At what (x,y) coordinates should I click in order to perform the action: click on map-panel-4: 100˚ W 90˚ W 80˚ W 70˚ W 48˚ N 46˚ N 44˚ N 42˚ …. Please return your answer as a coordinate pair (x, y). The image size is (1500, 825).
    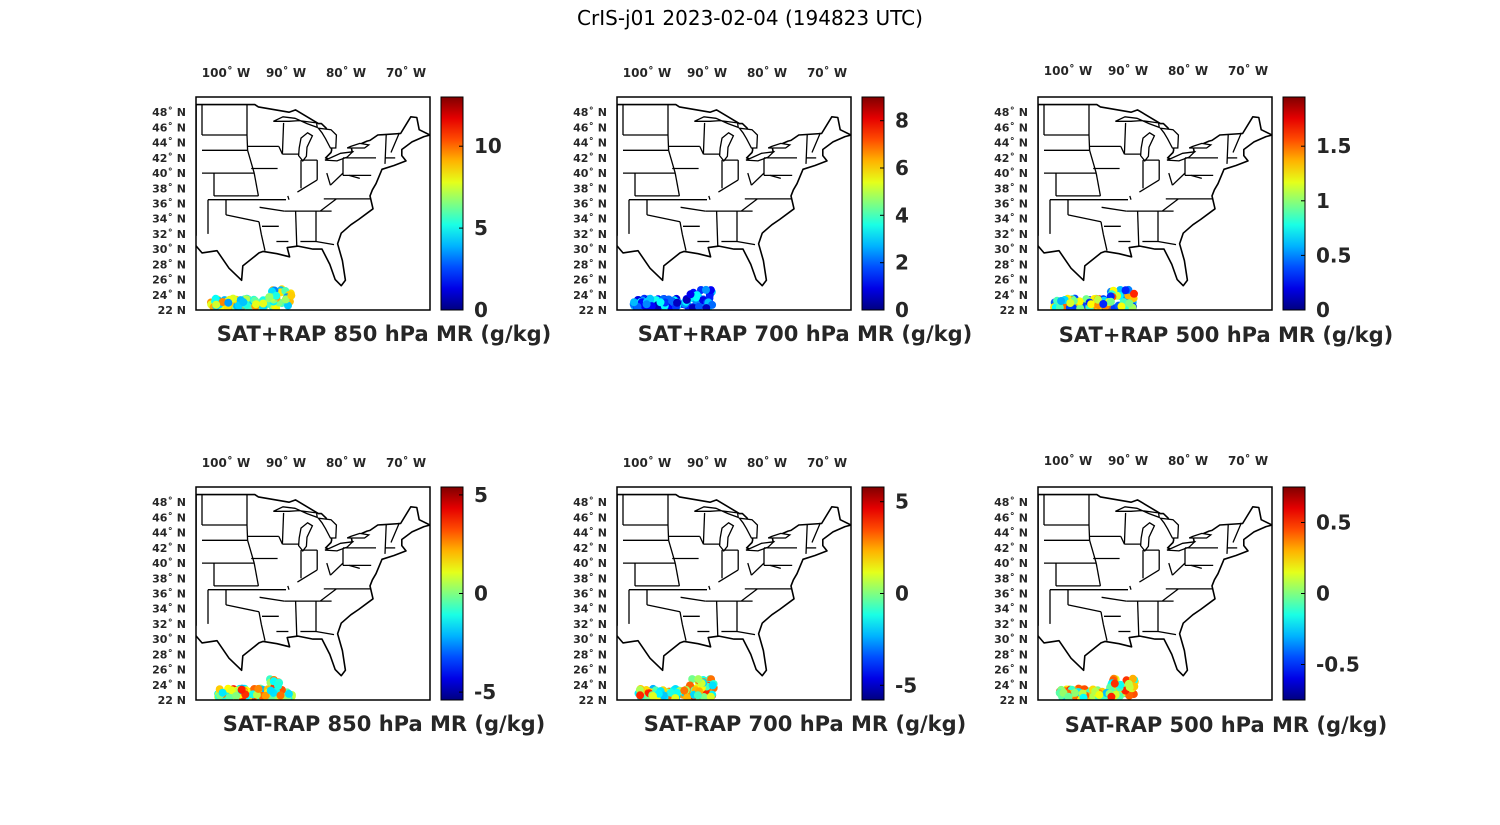
    Looking at the image, I should click on (348, 595).